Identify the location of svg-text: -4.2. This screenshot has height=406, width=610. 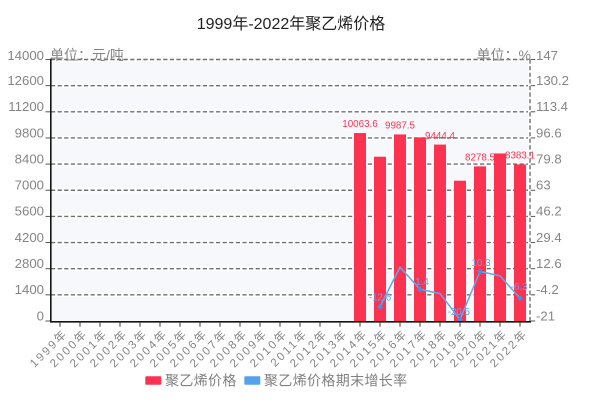
(547, 289).